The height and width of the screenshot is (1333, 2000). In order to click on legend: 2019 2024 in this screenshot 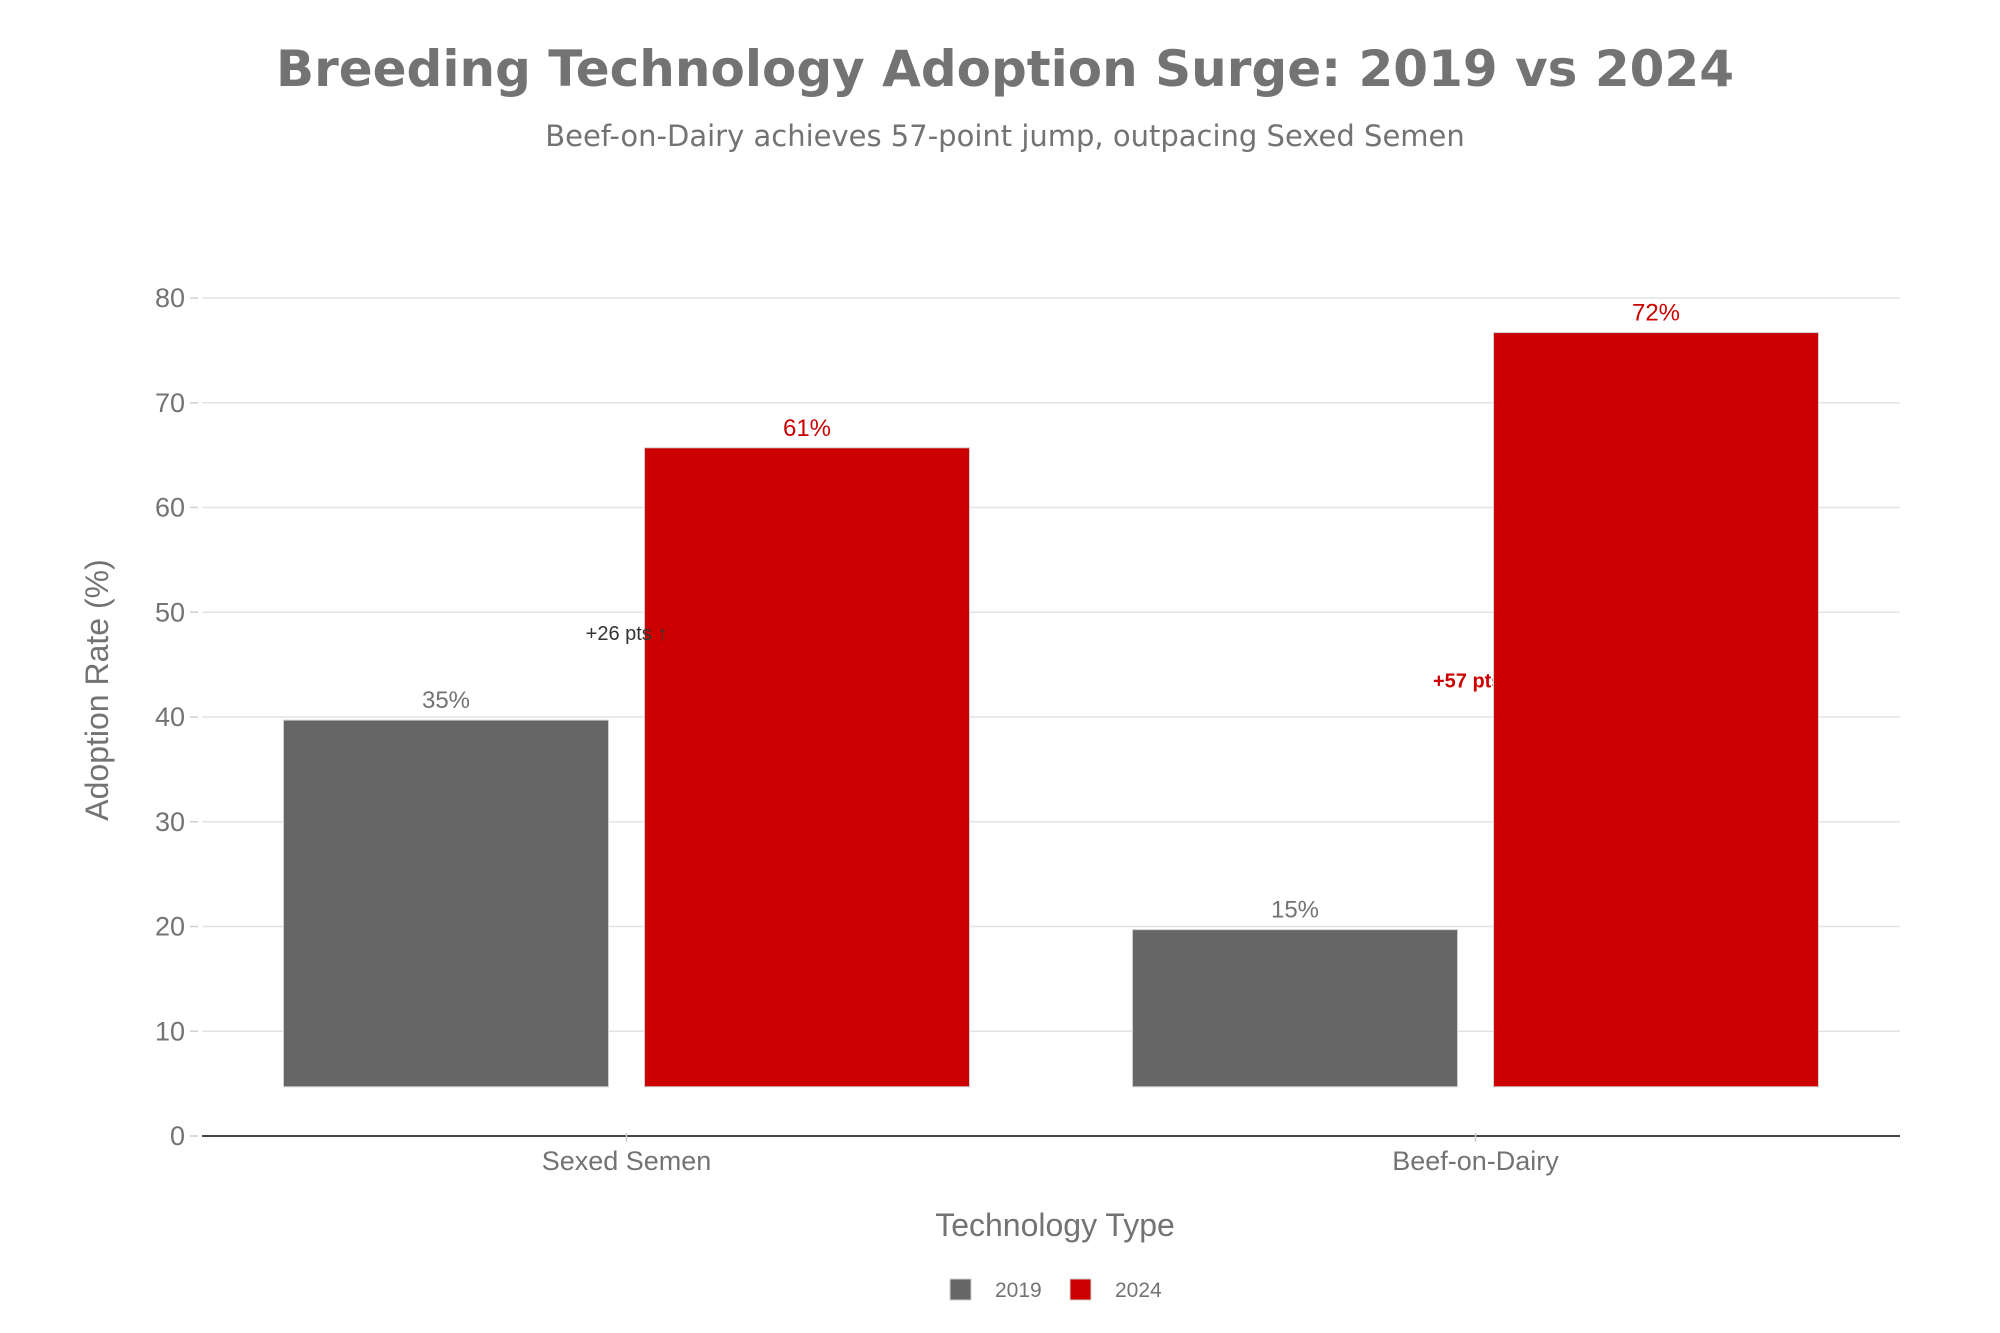, I will do `click(1055, 1290)`.